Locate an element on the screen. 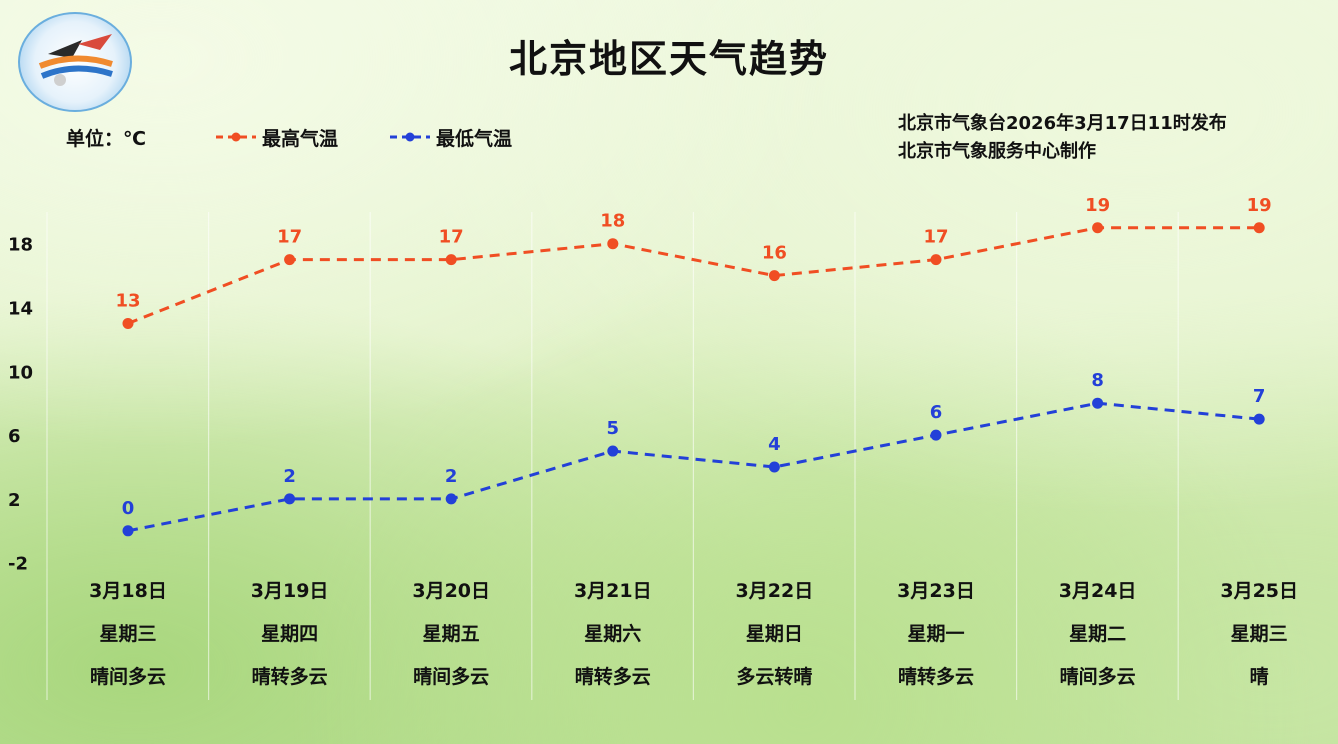  data-label-min: 8 is located at coordinates (1097, 380).